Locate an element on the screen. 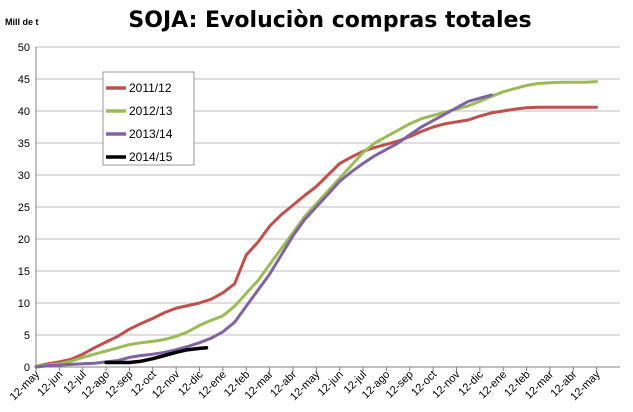 This screenshot has width=633, height=412. legend-label: 2014/15 is located at coordinates (151, 157).